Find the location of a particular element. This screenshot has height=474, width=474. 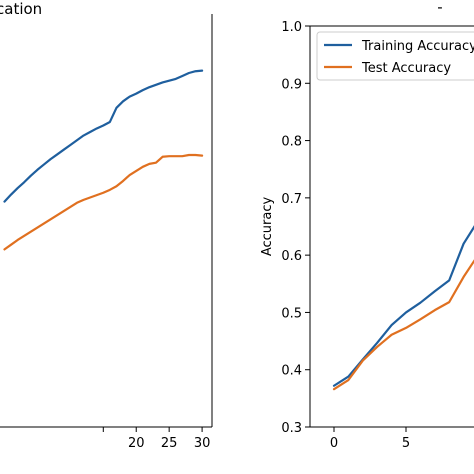

right-y-tick-label: 0.8 is located at coordinates (291, 142).